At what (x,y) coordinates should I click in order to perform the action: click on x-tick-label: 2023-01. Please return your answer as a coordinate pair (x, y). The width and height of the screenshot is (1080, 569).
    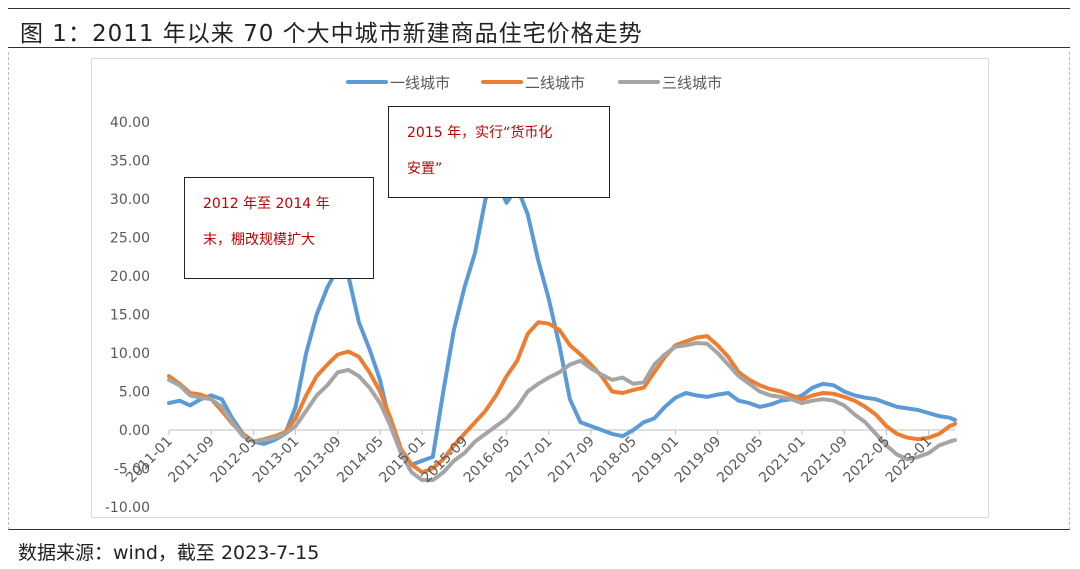
    Looking at the image, I should click on (909, 460).